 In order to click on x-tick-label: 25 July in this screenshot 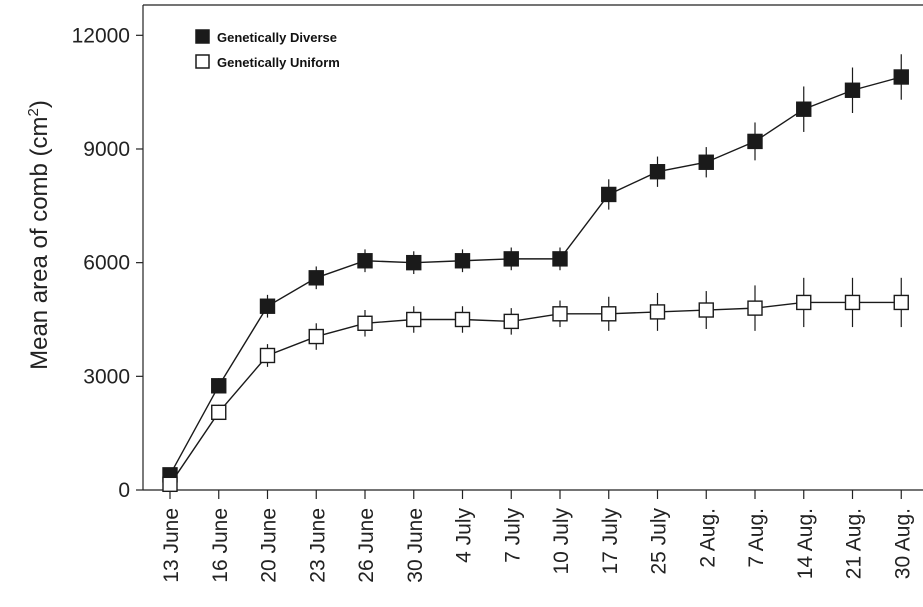, I will do `click(659, 541)`.